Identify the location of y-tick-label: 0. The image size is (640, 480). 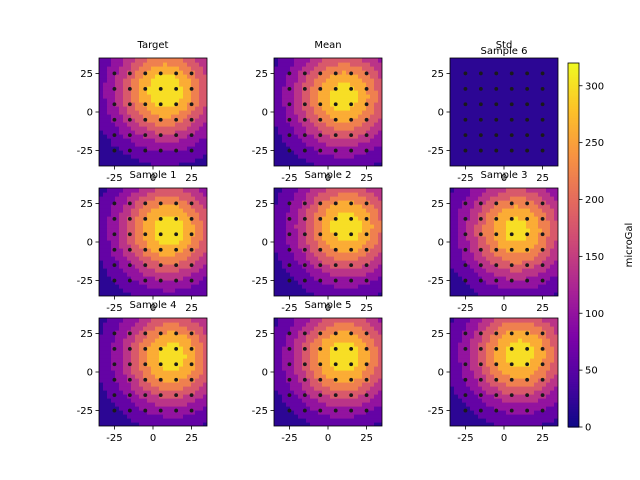
(265, 373).